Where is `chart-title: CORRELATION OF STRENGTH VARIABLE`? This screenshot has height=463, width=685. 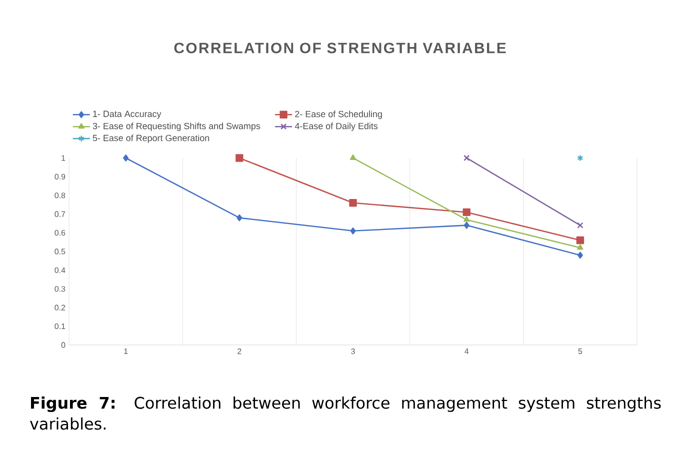 chart-title: CORRELATION OF STRENGTH VARIABLE is located at coordinates (340, 48).